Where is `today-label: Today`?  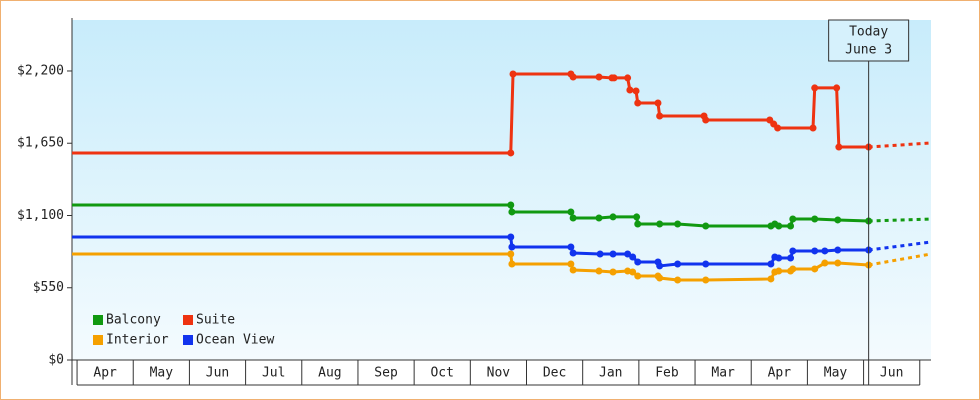 today-label: Today is located at coordinates (868, 32).